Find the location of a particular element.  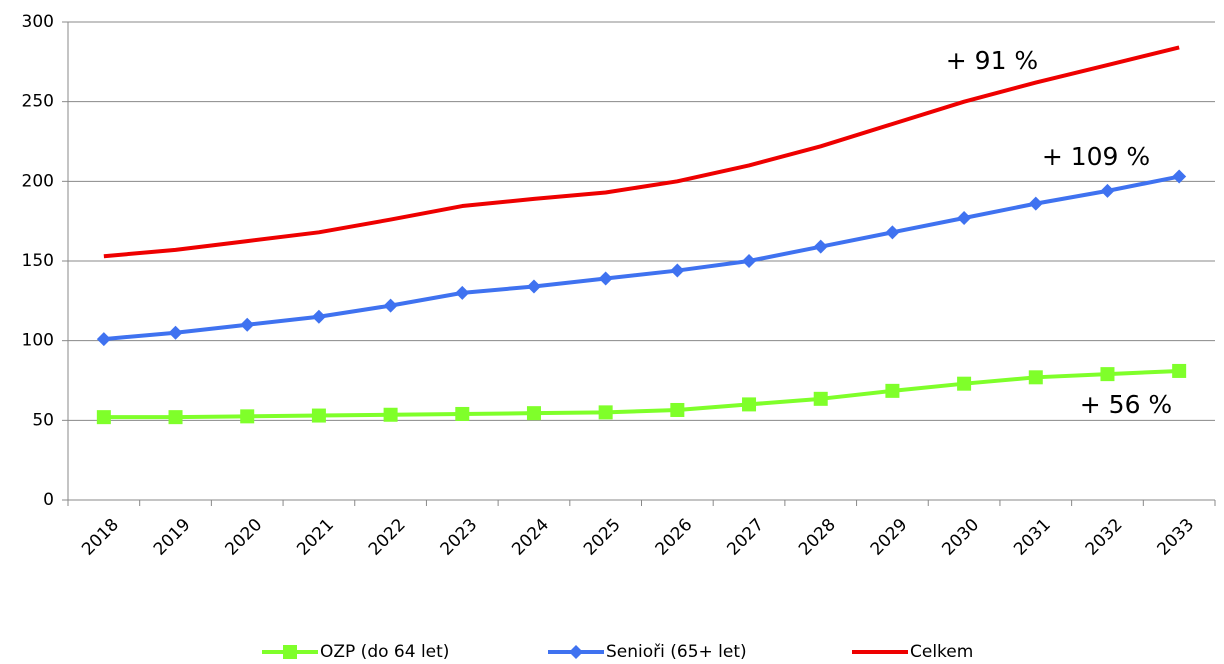

y-tick-label: 300 is located at coordinates (38, 22).